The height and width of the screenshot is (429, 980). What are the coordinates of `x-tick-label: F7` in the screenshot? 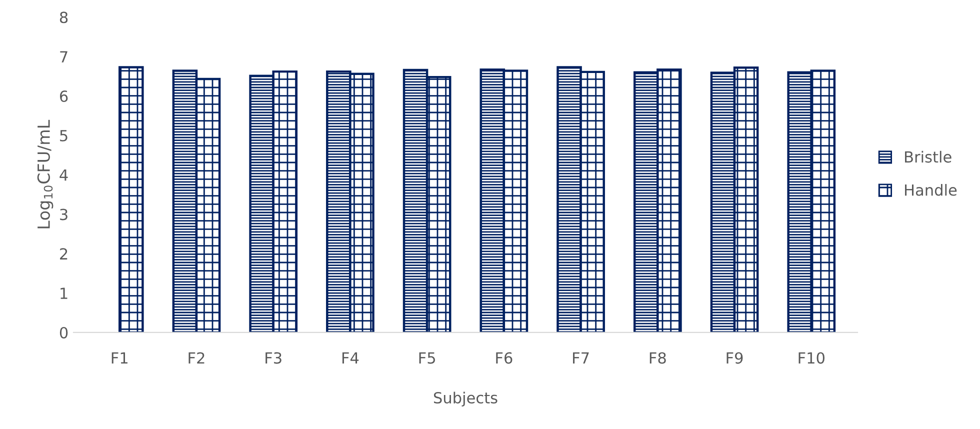 It's located at (581, 358).